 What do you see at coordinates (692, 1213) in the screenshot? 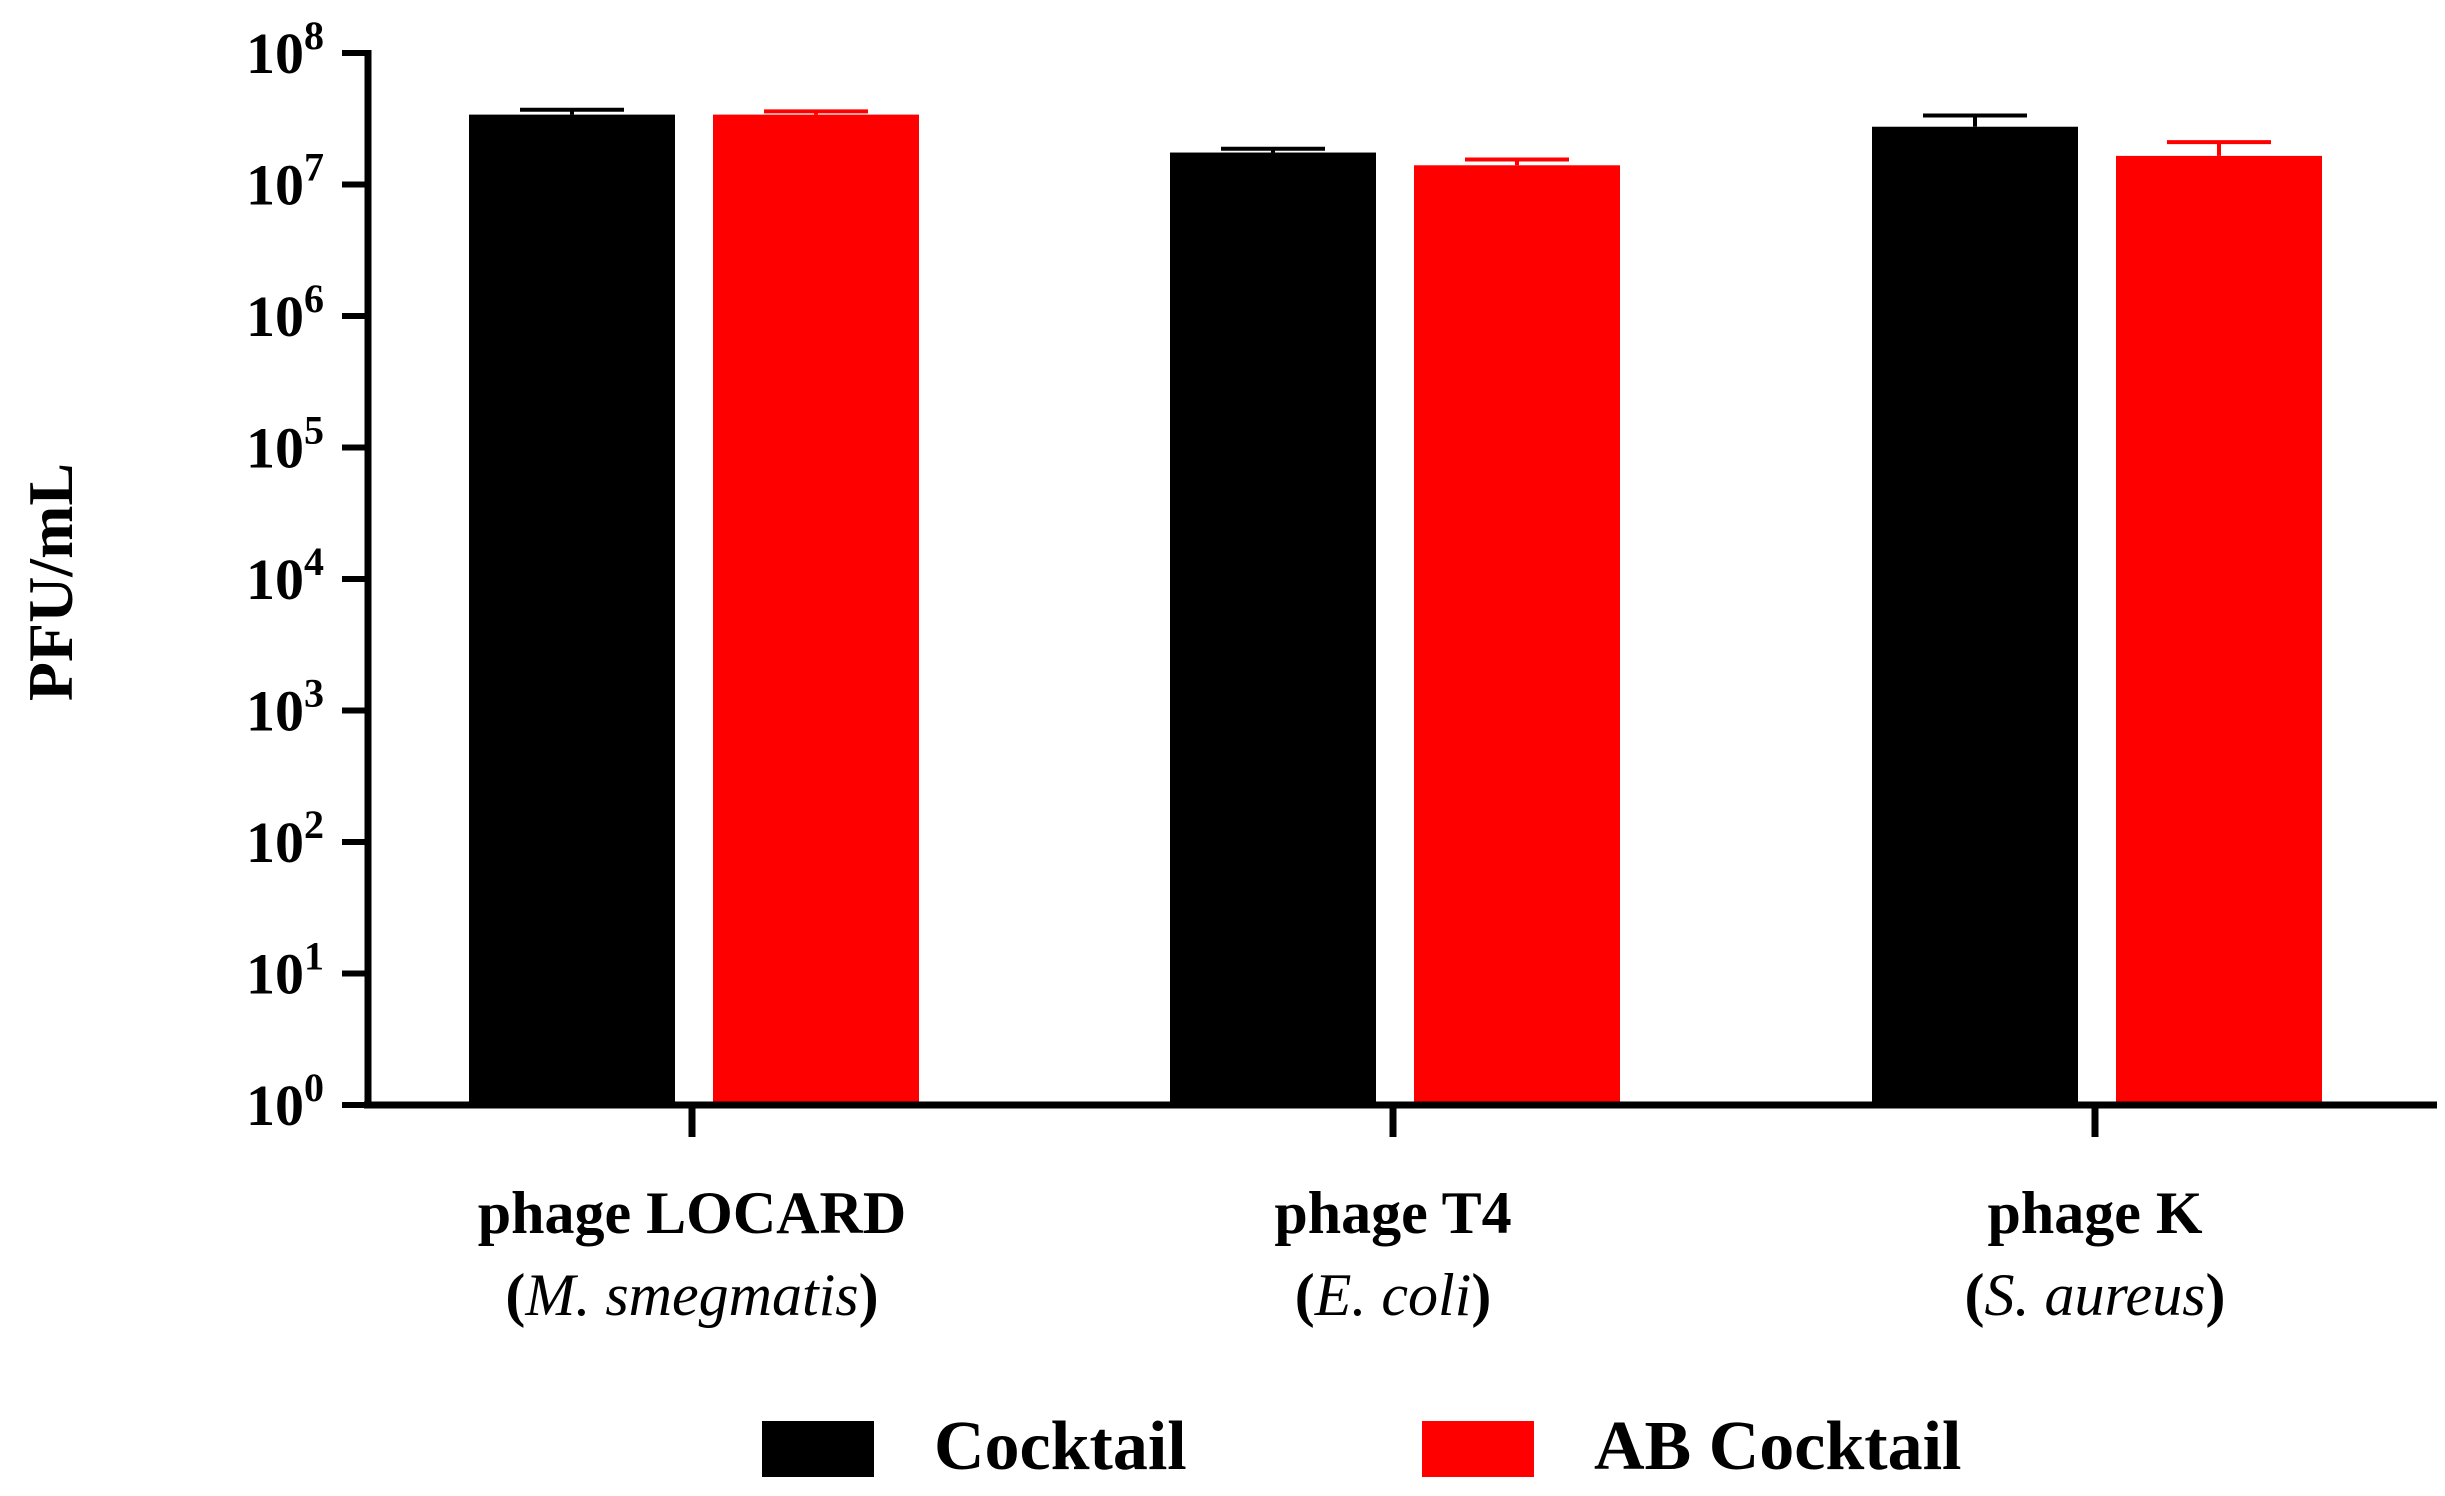
I see `category-label: phage LOCARD` at bounding box center [692, 1213].